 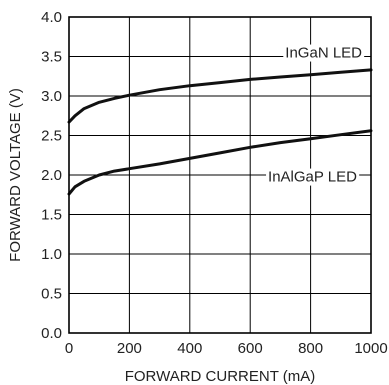 I want to click on y-tick-label: 0.0, so click(x=51, y=333).